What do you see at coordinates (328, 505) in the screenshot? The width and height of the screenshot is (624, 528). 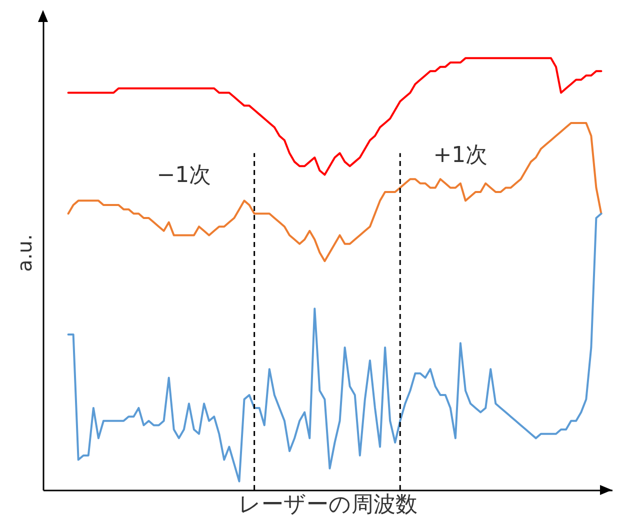 I see `x-axis-title: レーザーの周波数` at bounding box center [328, 505].